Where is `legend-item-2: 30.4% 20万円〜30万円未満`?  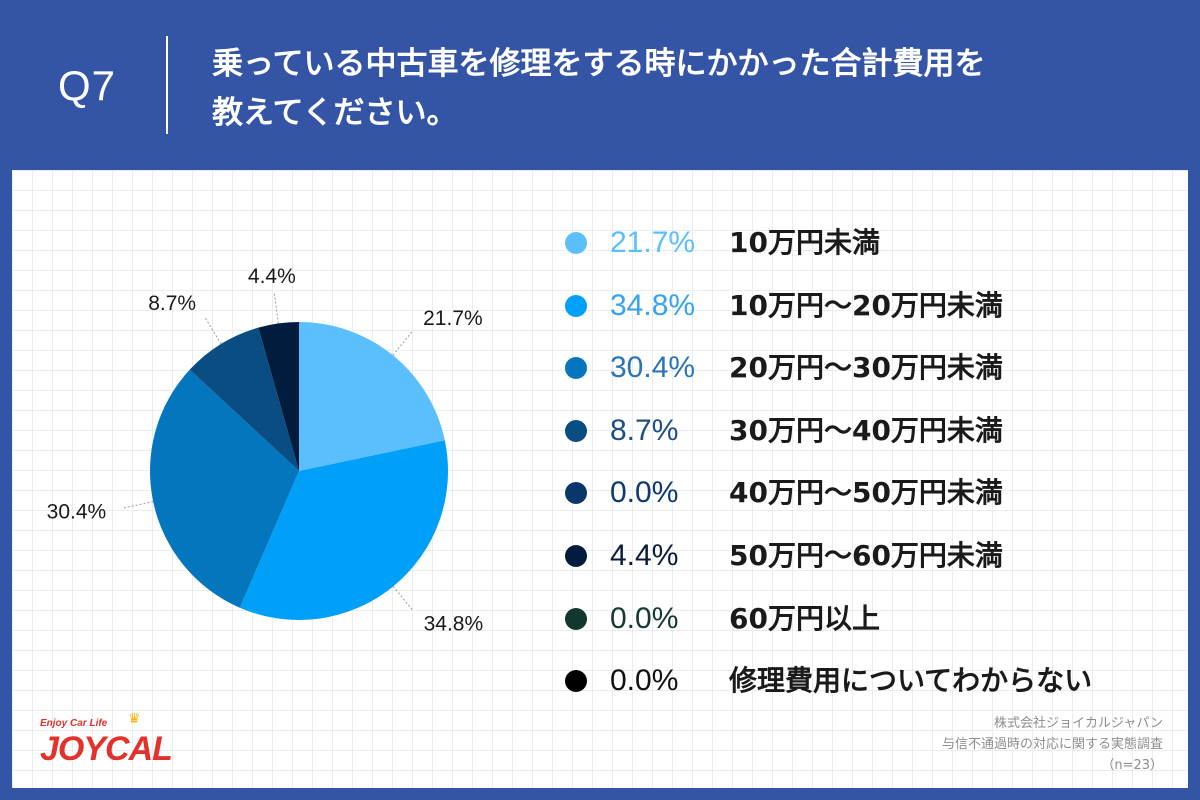
legend-item-2: 30.4% 20万円〜30万円未満 is located at coordinates (865, 378).